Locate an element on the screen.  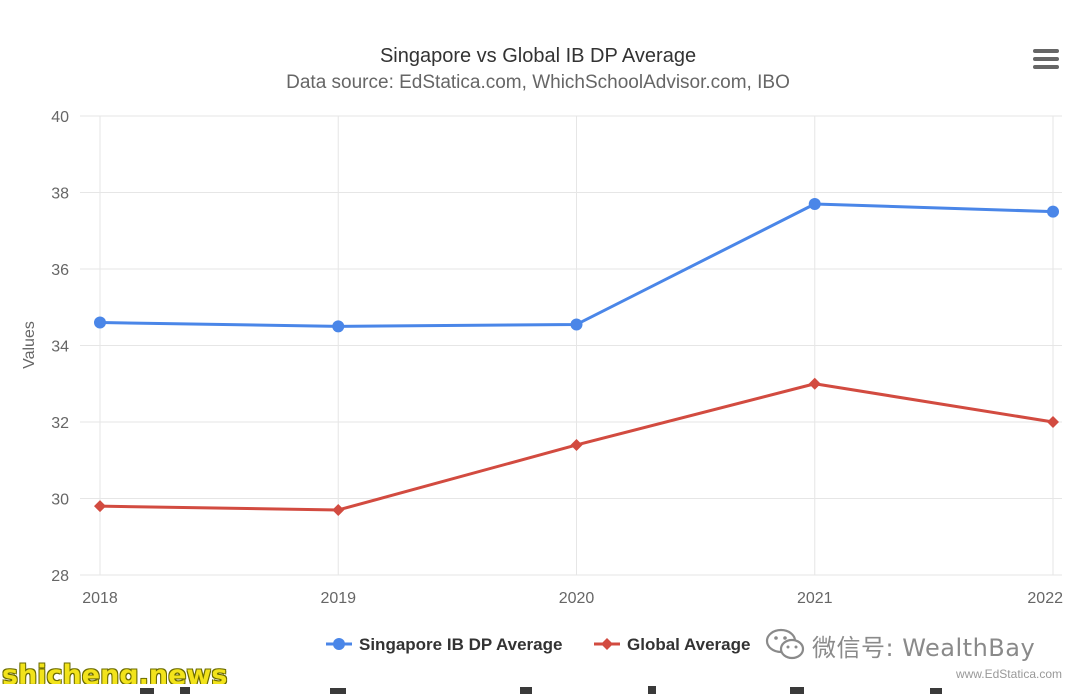
cropped-text-strip is located at coordinates (540, 689).